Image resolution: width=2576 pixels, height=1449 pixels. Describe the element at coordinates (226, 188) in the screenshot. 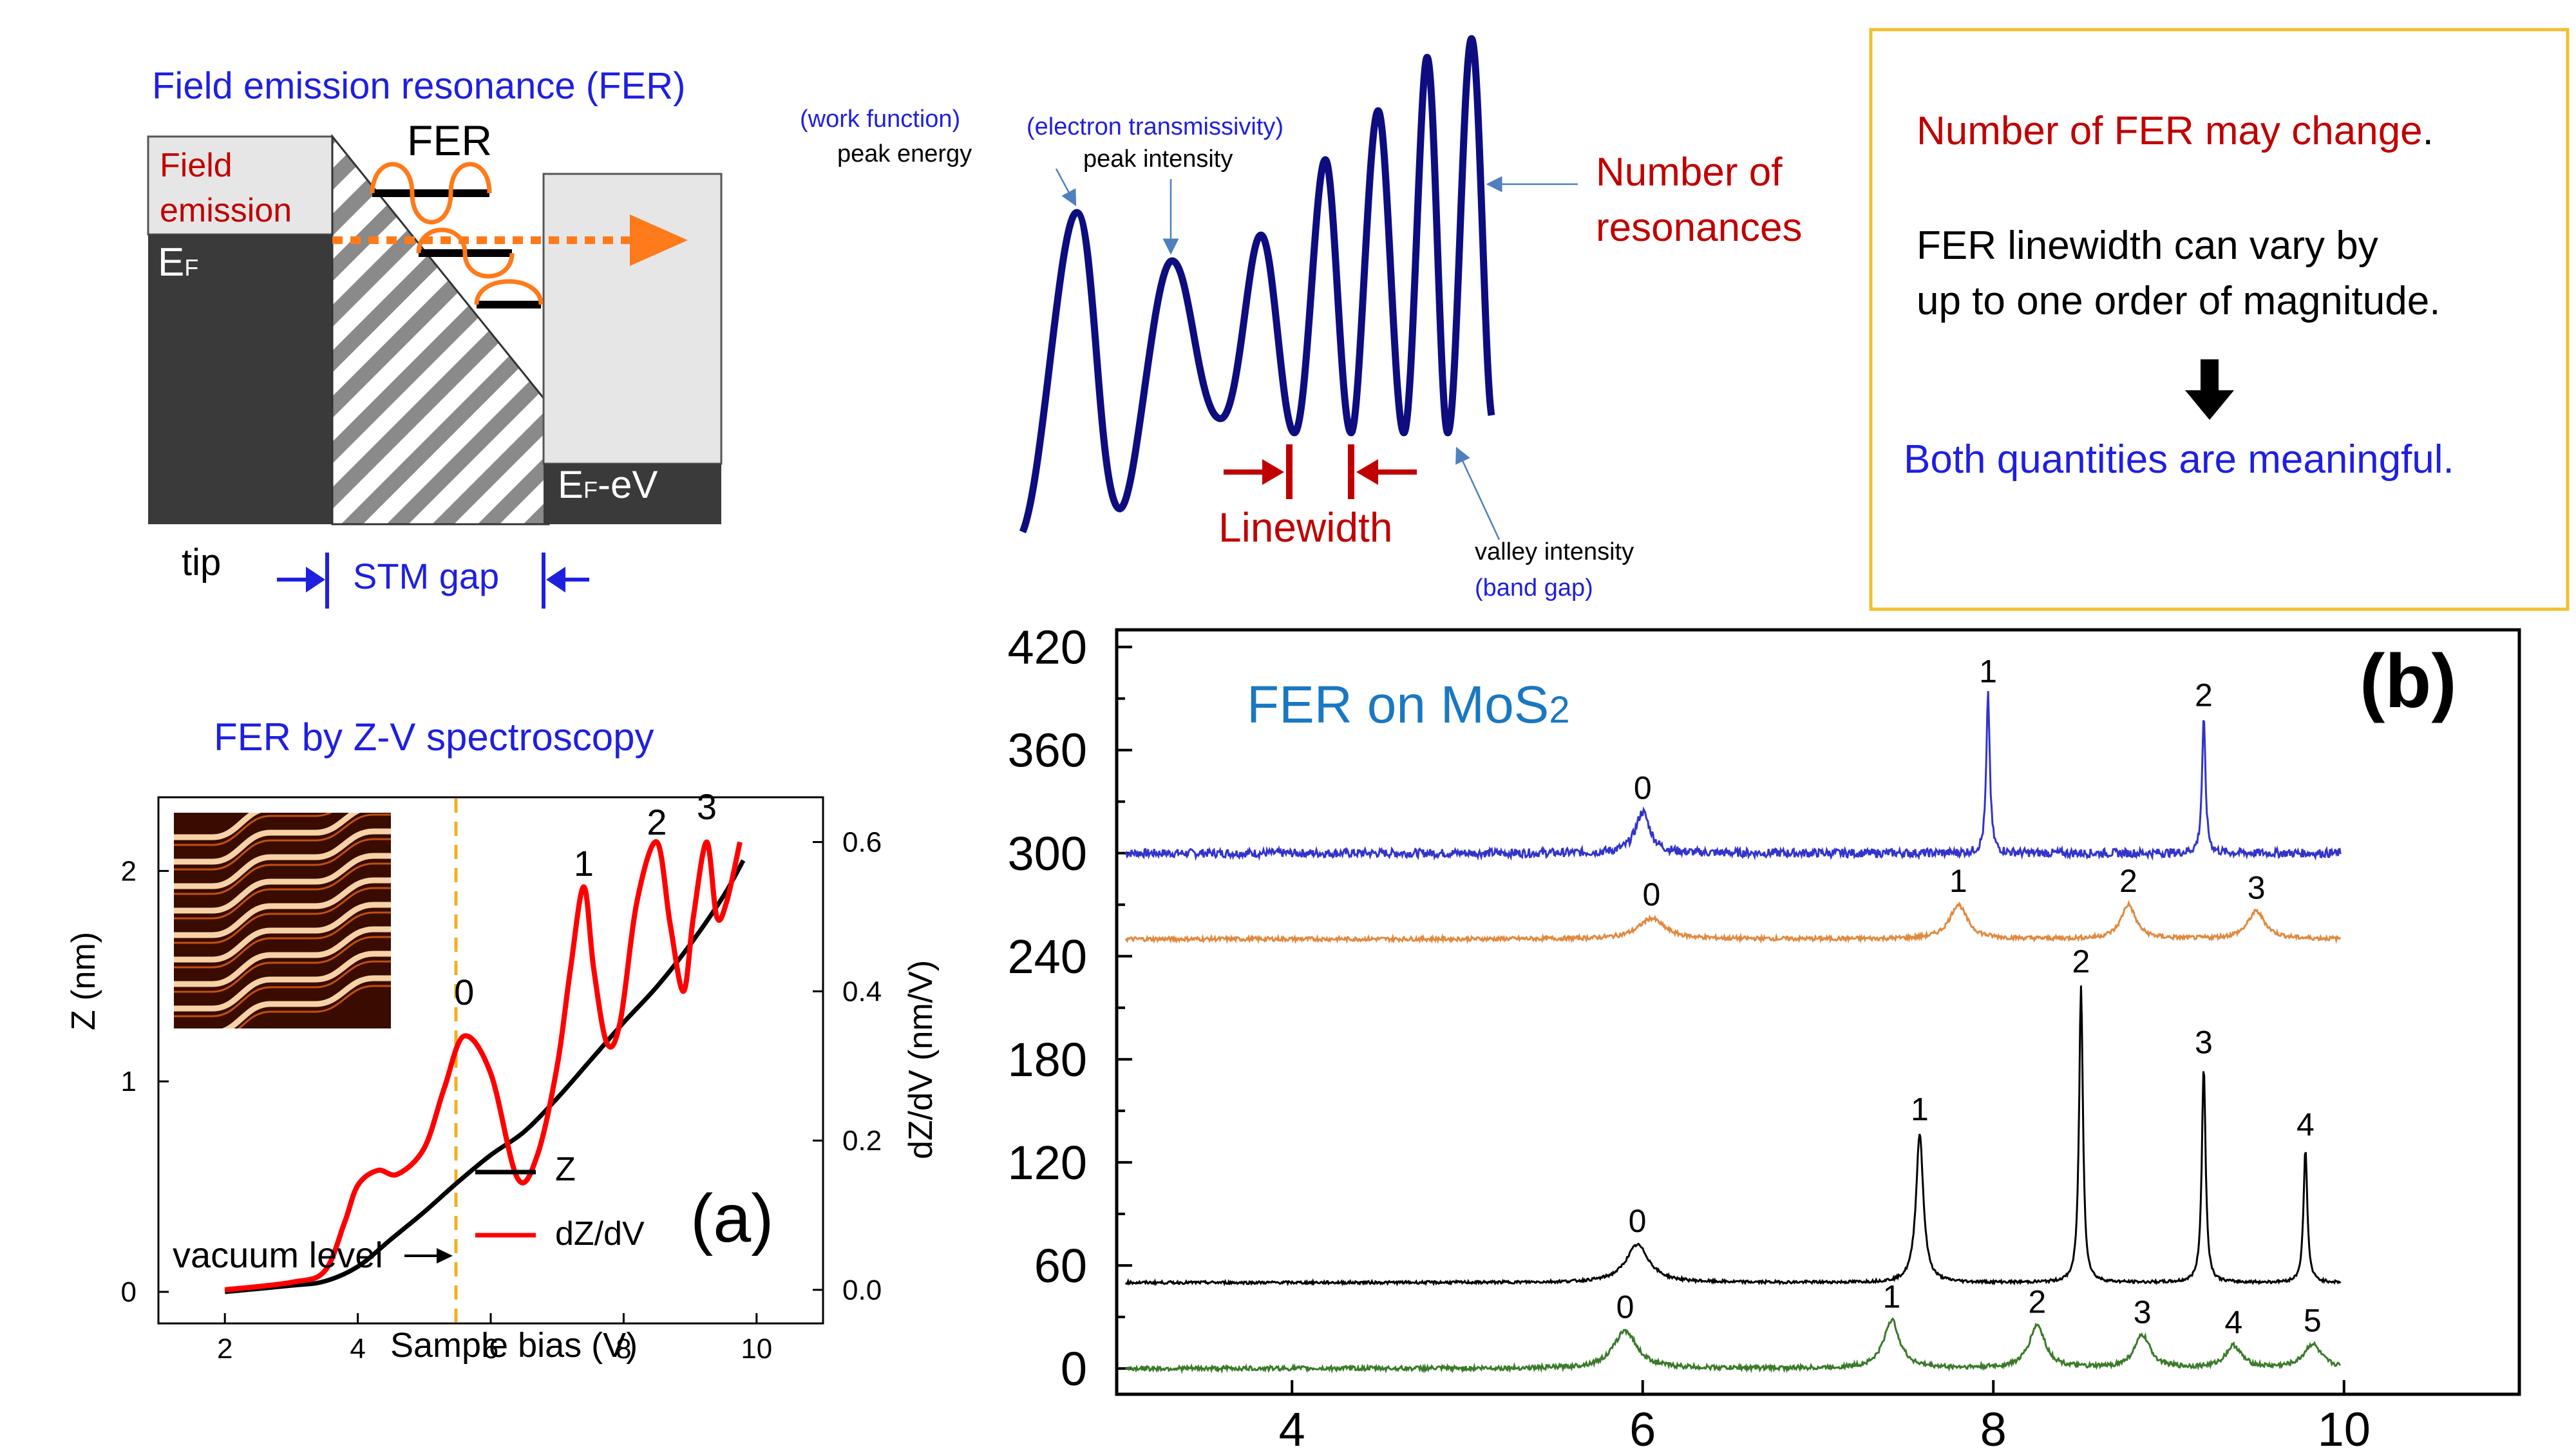

I see `field-emission-label: Field emission` at that location.